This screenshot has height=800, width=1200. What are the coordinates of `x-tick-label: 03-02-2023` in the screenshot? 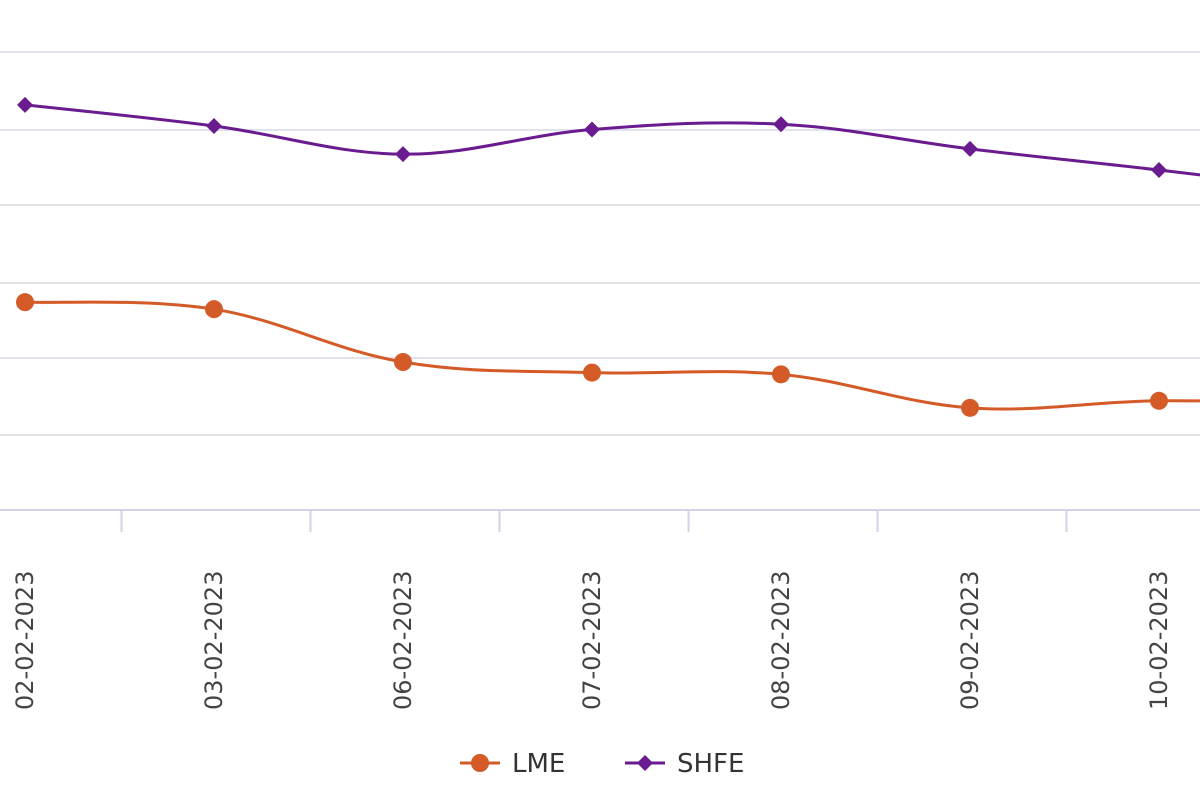 It's located at (214, 640).